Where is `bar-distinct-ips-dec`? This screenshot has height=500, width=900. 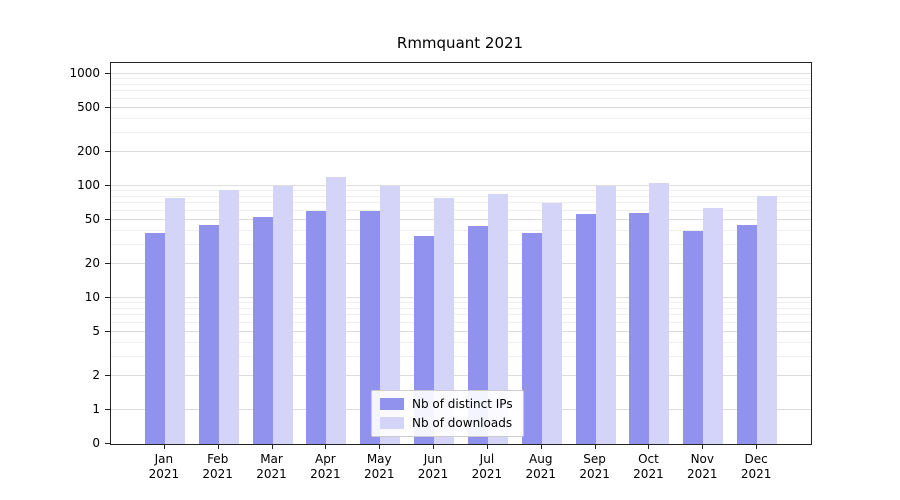 bar-distinct-ips-dec is located at coordinates (747, 334).